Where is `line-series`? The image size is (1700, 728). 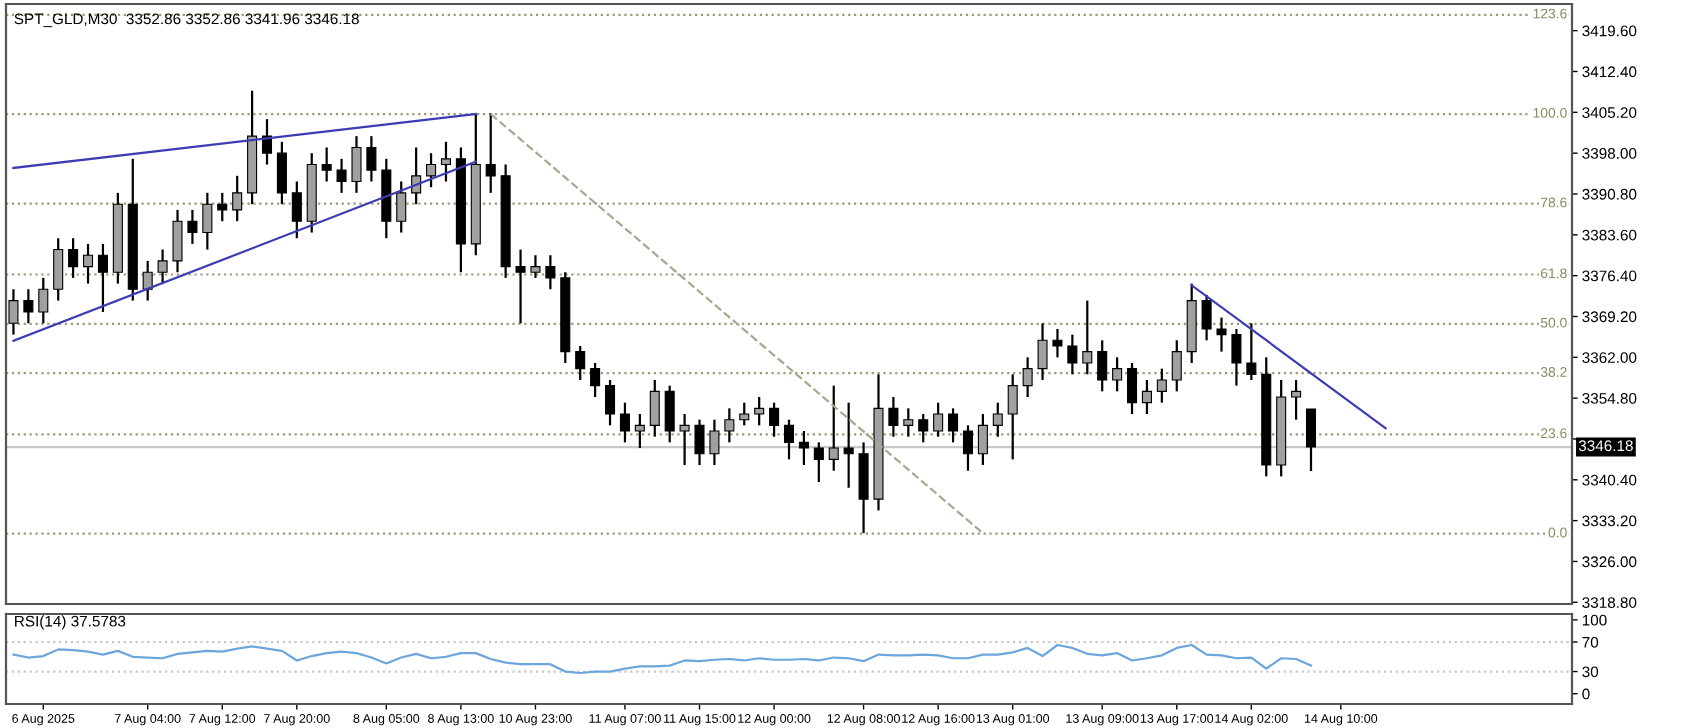 line-series is located at coordinates (662, 659).